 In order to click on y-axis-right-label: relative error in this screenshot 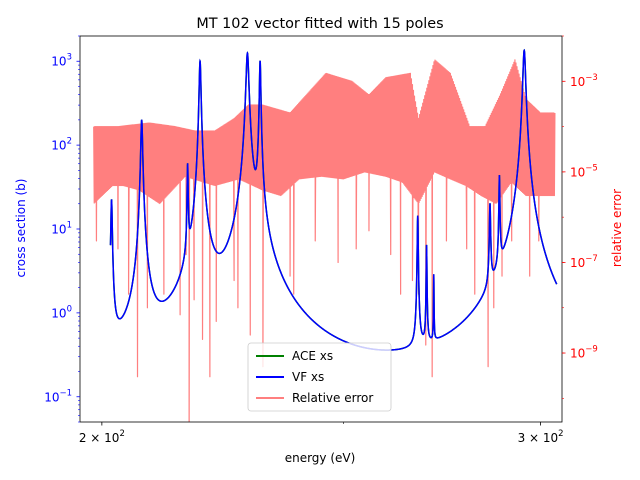, I will do `click(617, 228)`.